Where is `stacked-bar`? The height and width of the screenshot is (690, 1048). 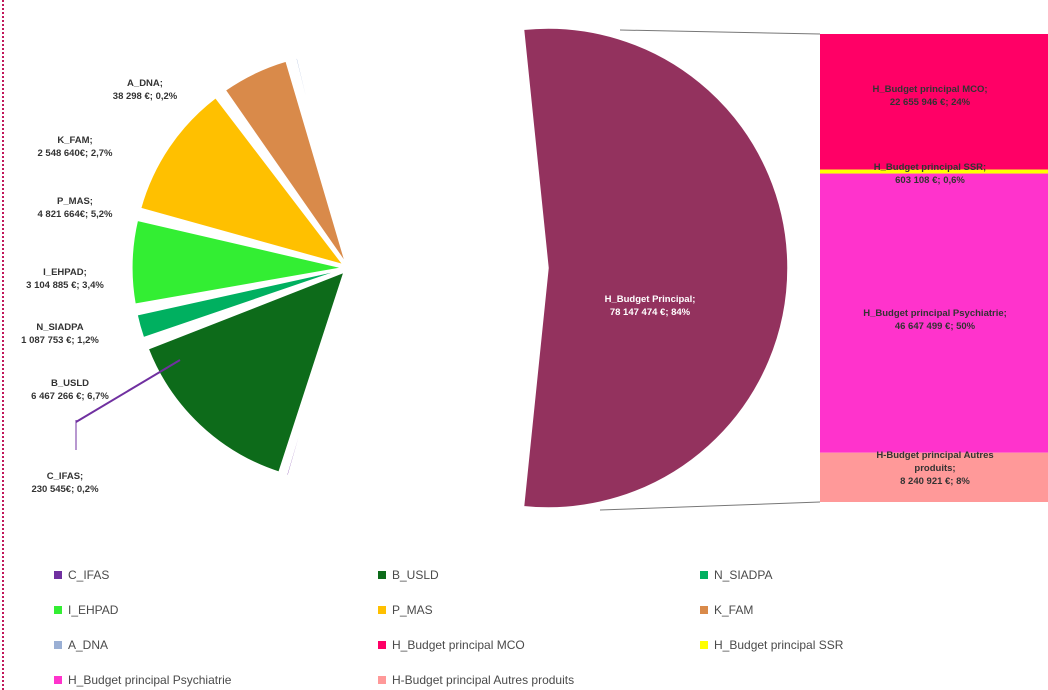
stacked-bar is located at coordinates (934, 268).